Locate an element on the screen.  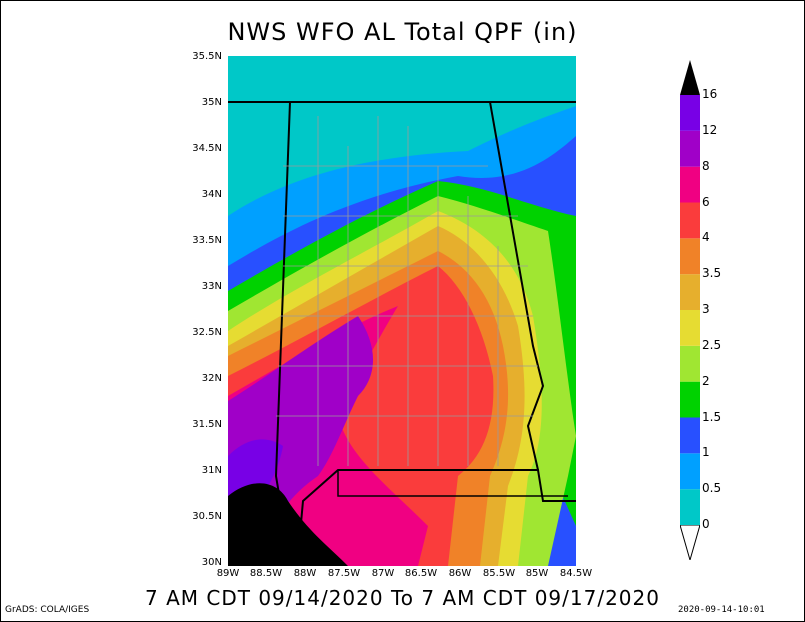
lon-label: 88W is located at coordinates (305, 573).